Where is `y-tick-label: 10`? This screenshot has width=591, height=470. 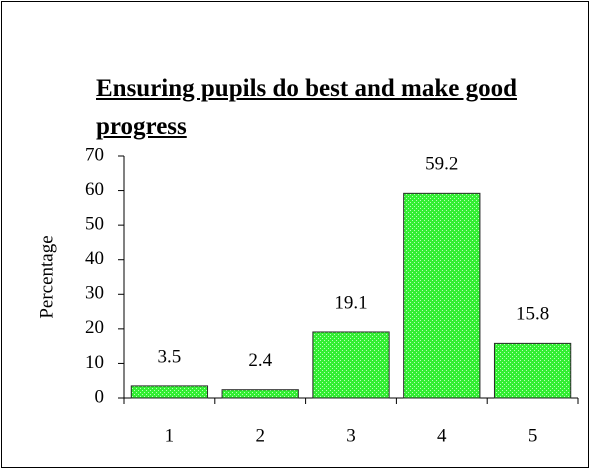 y-tick-label: 10 is located at coordinates (94, 362).